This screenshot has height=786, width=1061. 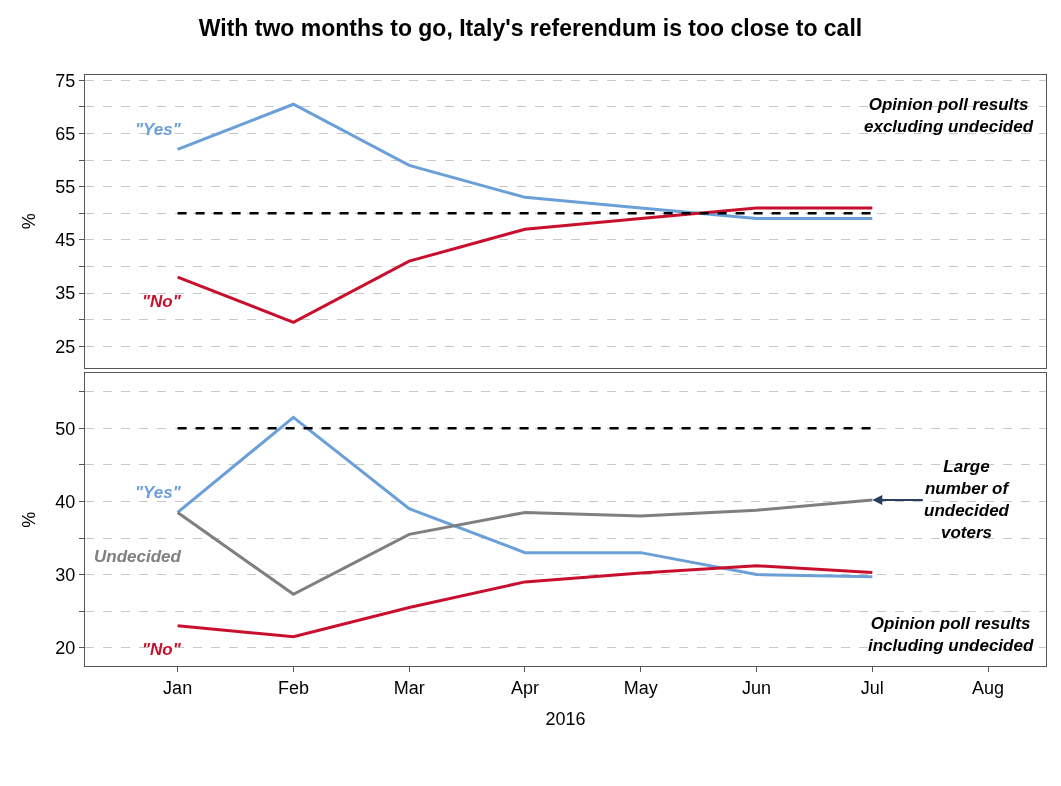 What do you see at coordinates (138, 556) in the screenshot?
I see `series-label: Undecided` at bounding box center [138, 556].